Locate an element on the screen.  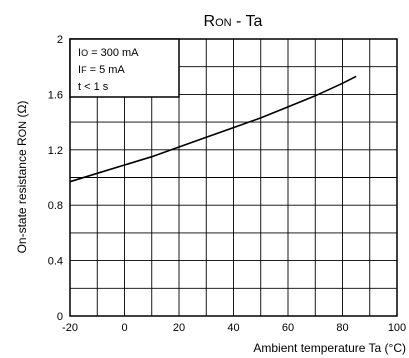
x-tick-label: 100 is located at coordinates (397, 328).